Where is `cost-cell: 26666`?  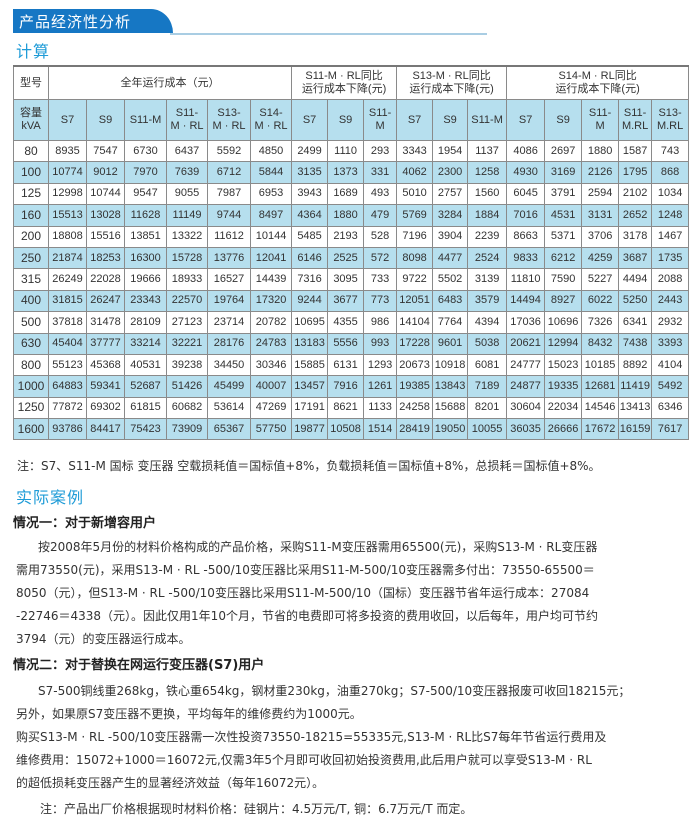 cost-cell: 26666 is located at coordinates (563, 429).